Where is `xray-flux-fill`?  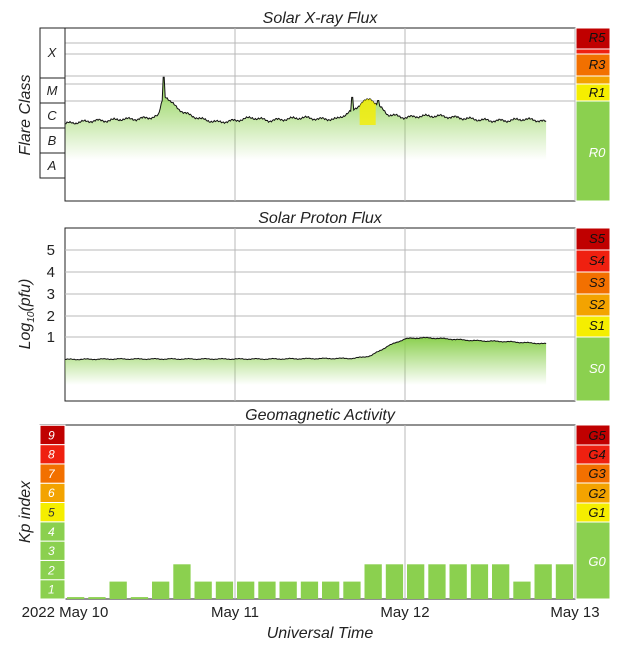
xray-flux-fill is located at coordinates (306, 118).